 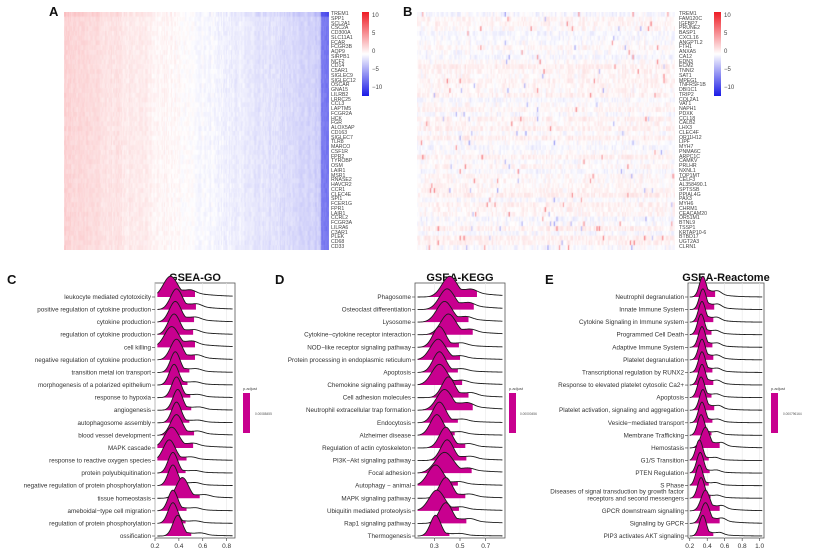 What do you see at coordinates (148, 288) in the screenshot?
I see `ridge-row: leukocyte mediated cytotoxicity` at bounding box center [148, 288].